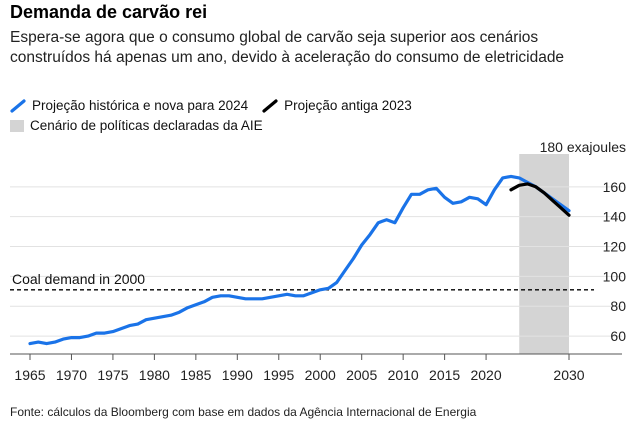 This screenshot has width=644, height=426. Describe the element at coordinates (618, 336) in the screenshot. I see `y-tick-label: 60` at that location.